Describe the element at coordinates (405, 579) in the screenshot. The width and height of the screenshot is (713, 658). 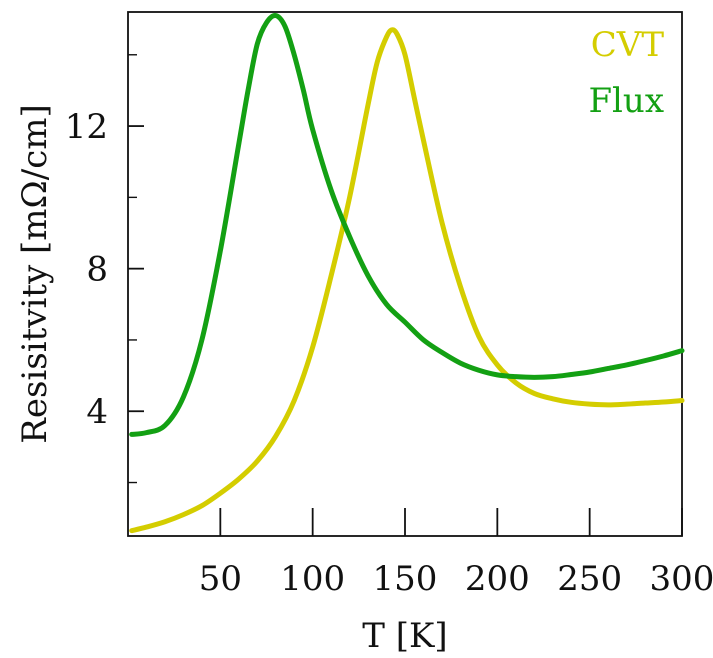
I see `x-tick-label-2: 150` at that location.